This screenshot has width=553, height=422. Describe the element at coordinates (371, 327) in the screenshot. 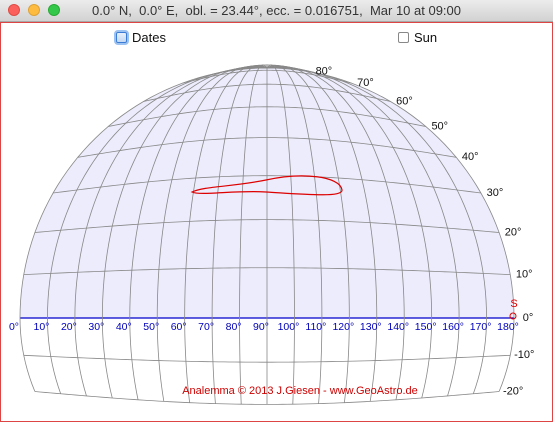

I see `azimuth-label: 130°` at that location.